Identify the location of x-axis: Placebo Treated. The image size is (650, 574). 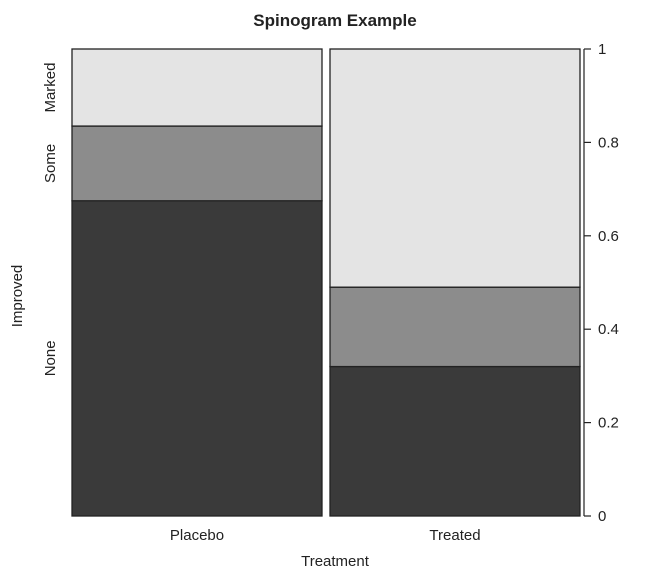
(325, 535).